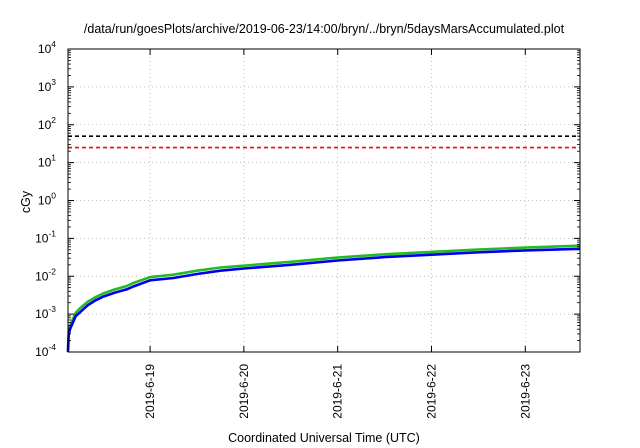 The height and width of the screenshot is (448, 640). I want to click on y-tick-label: 10⁻², so click(45, 274).